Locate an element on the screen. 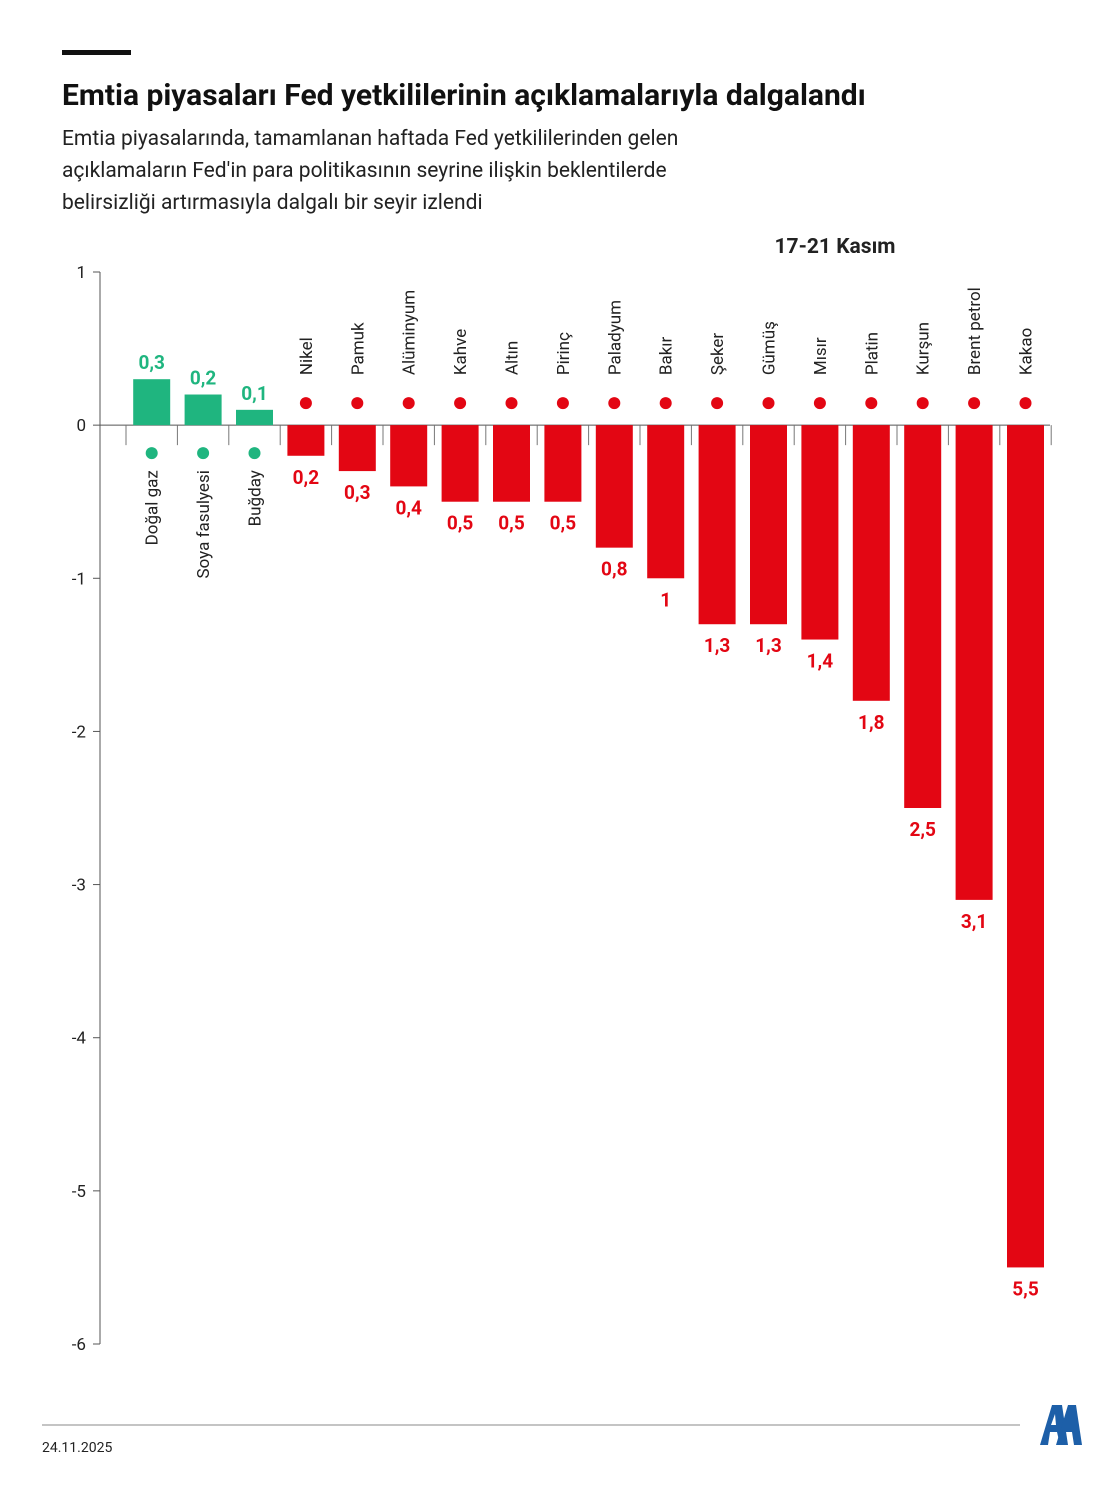 The width and height of the screenshot is (1120, 1493). category-label: Kurşun is located at coordinates (924, 348).